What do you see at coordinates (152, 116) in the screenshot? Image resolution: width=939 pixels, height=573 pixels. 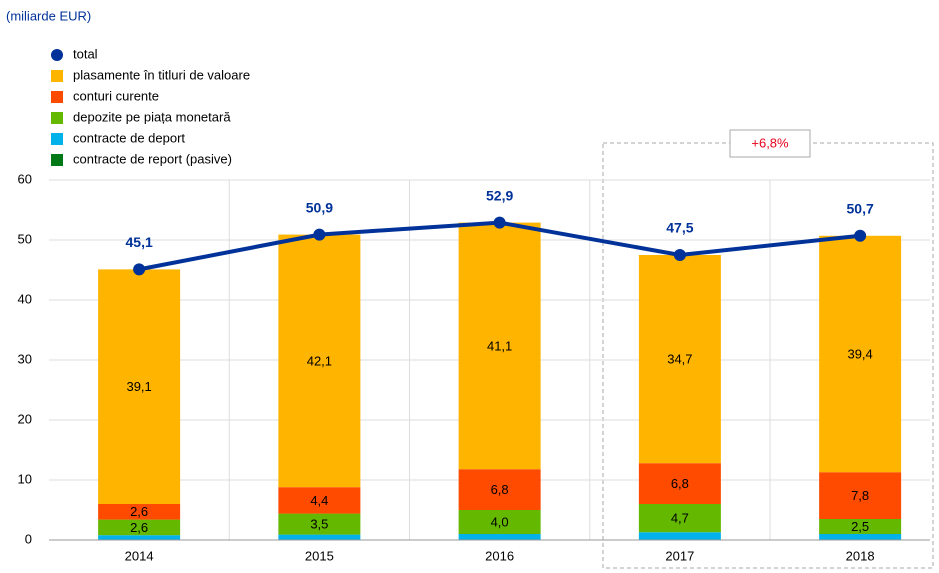 I see `legend-label: depozite pe piața monetară` at bounding box center [152, 116].